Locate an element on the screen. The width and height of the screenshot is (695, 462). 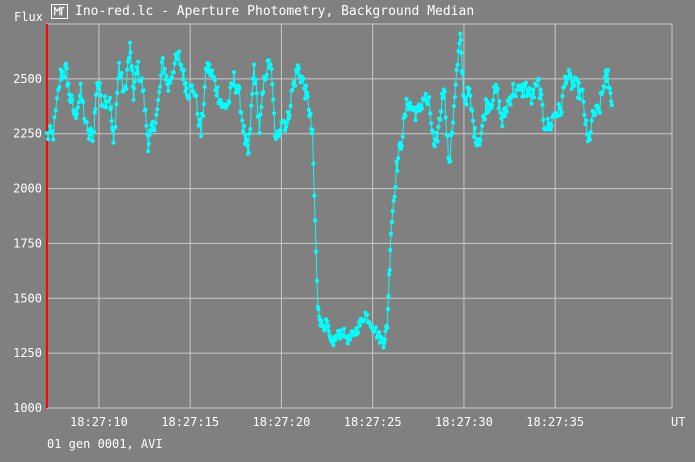
x-tick-label: 18:27:10 is located at coordinates (99, 422).